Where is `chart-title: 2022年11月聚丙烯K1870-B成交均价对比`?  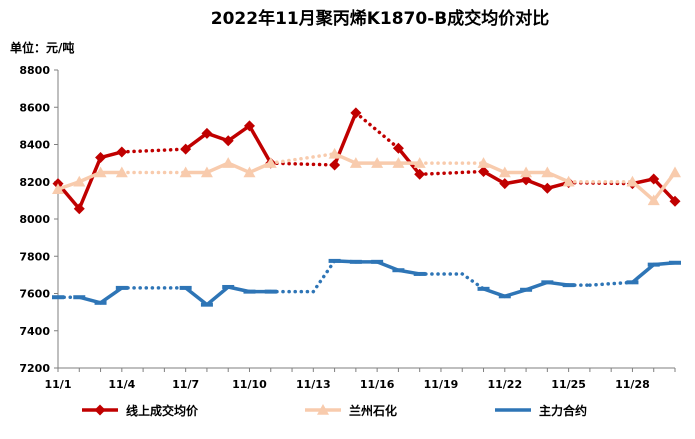
chart-title: 2022年11月聚丙烯K1870-B成交均价对比 is located at coordinates (380, 18).